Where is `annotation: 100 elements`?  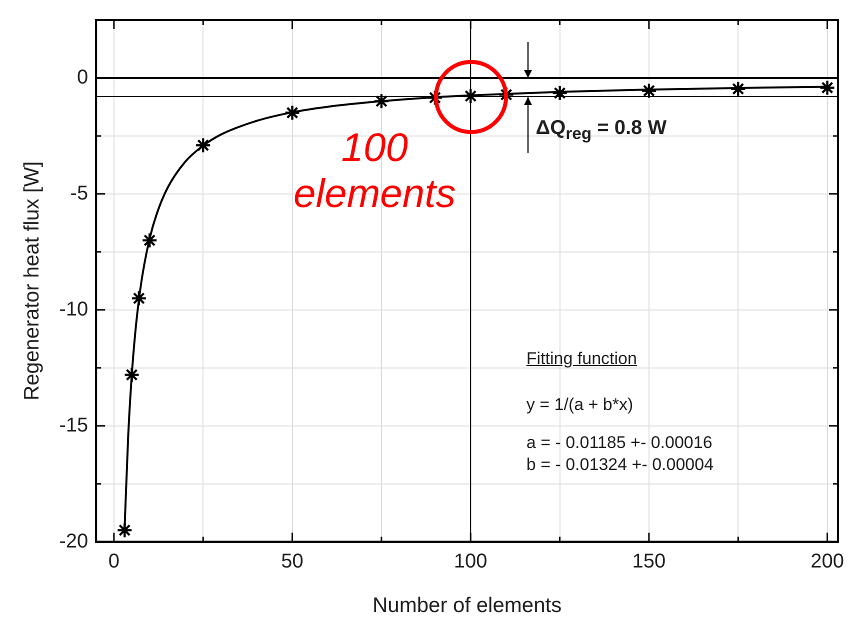
annotation: 100 elements is located at coordinates (374, 170).